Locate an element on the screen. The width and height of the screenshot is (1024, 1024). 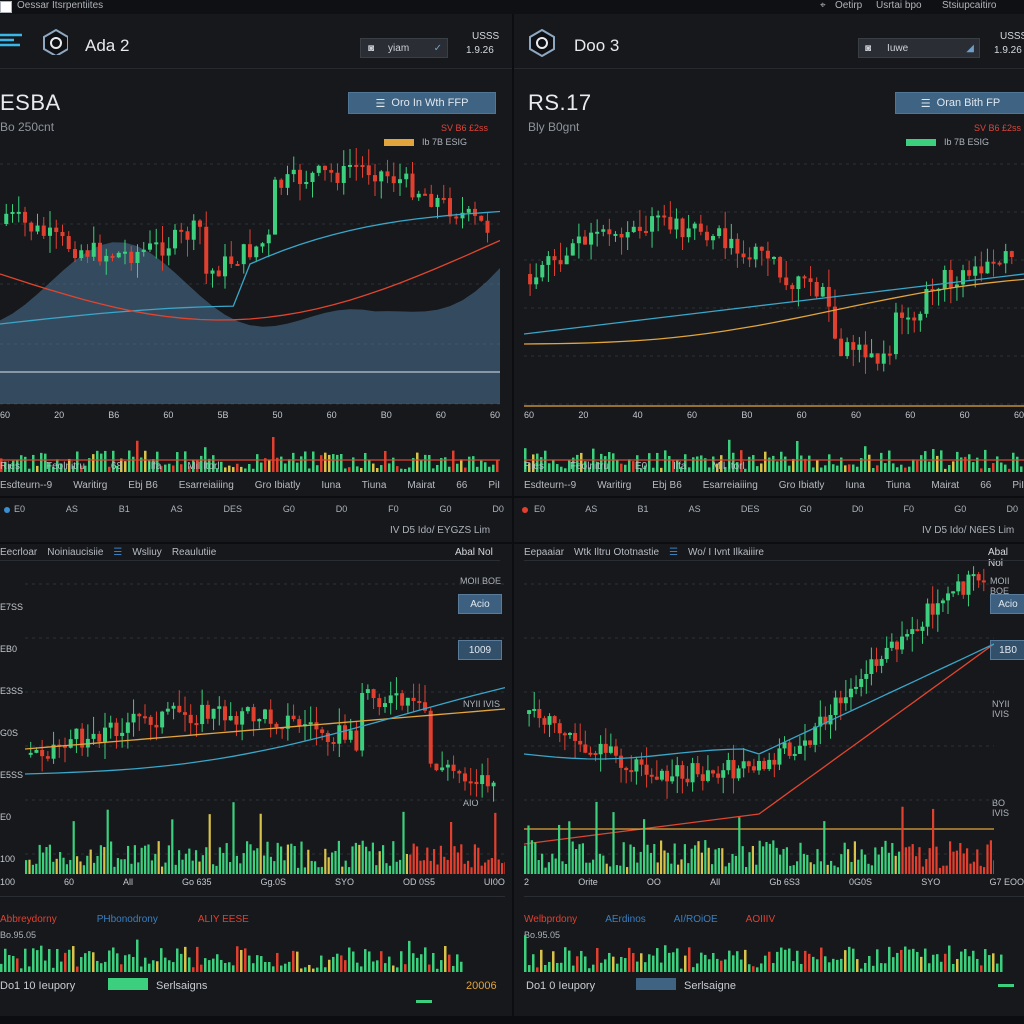
tab-1: Eepaaiar is located at coordinates (544, 552).